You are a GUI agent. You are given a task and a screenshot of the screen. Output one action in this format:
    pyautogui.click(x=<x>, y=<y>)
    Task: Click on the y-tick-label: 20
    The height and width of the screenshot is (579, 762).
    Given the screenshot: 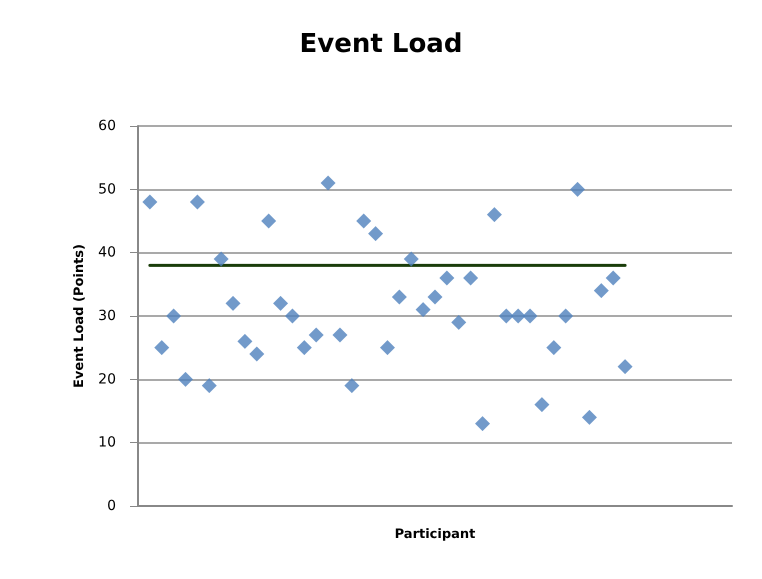 What is the action you would take?
    pyautogui.click(x=107, y=379)
    